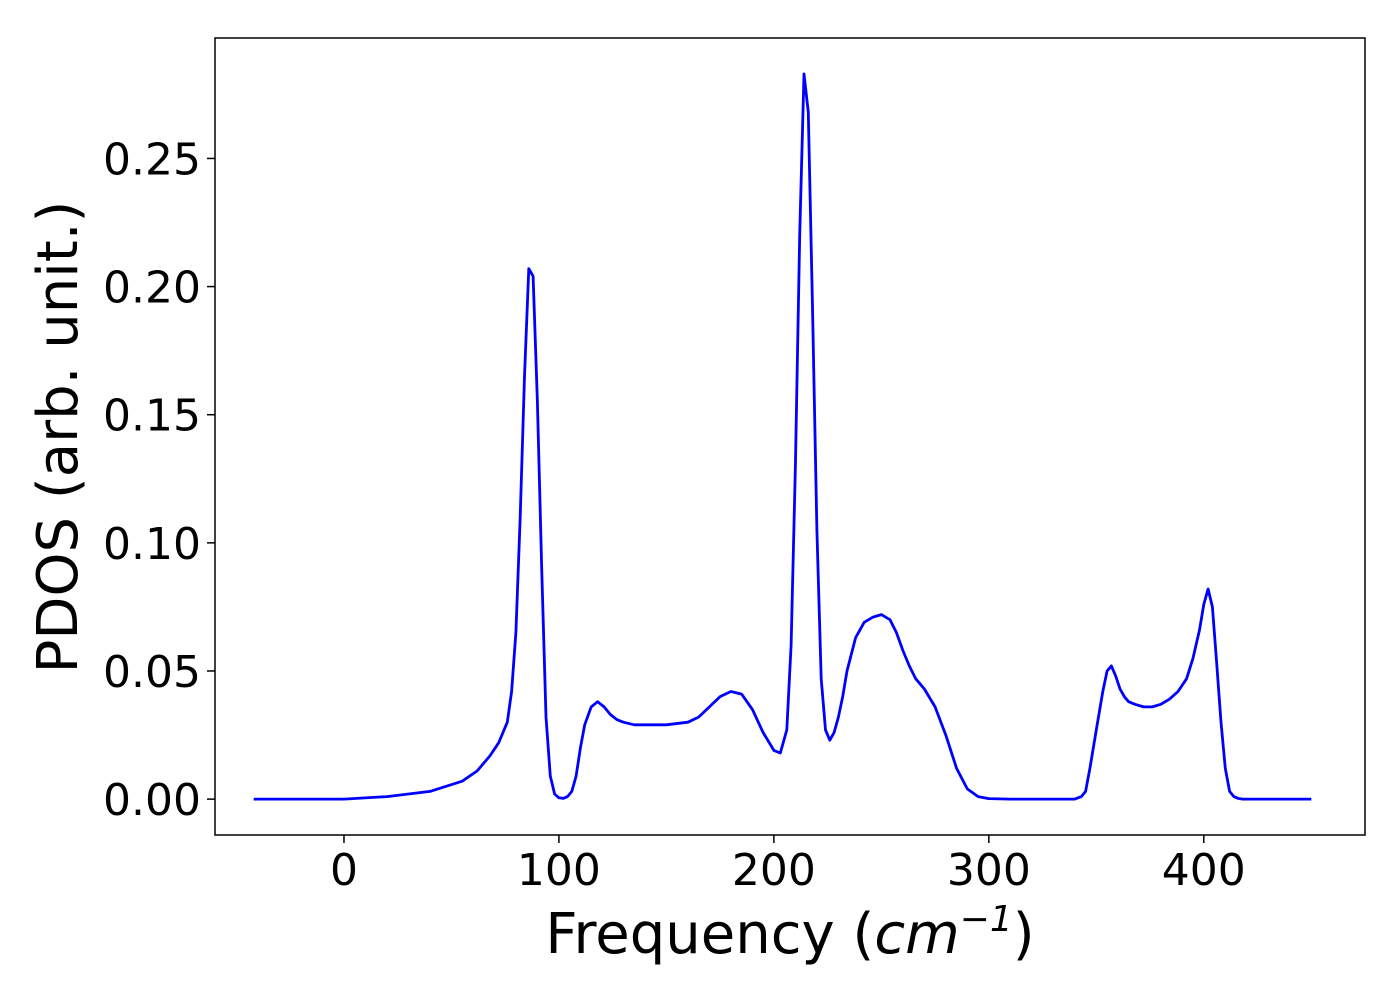  Describe the element at coordinates (152, 800) in the screenshot. I see `y-tick-label: 0.00` at that location.